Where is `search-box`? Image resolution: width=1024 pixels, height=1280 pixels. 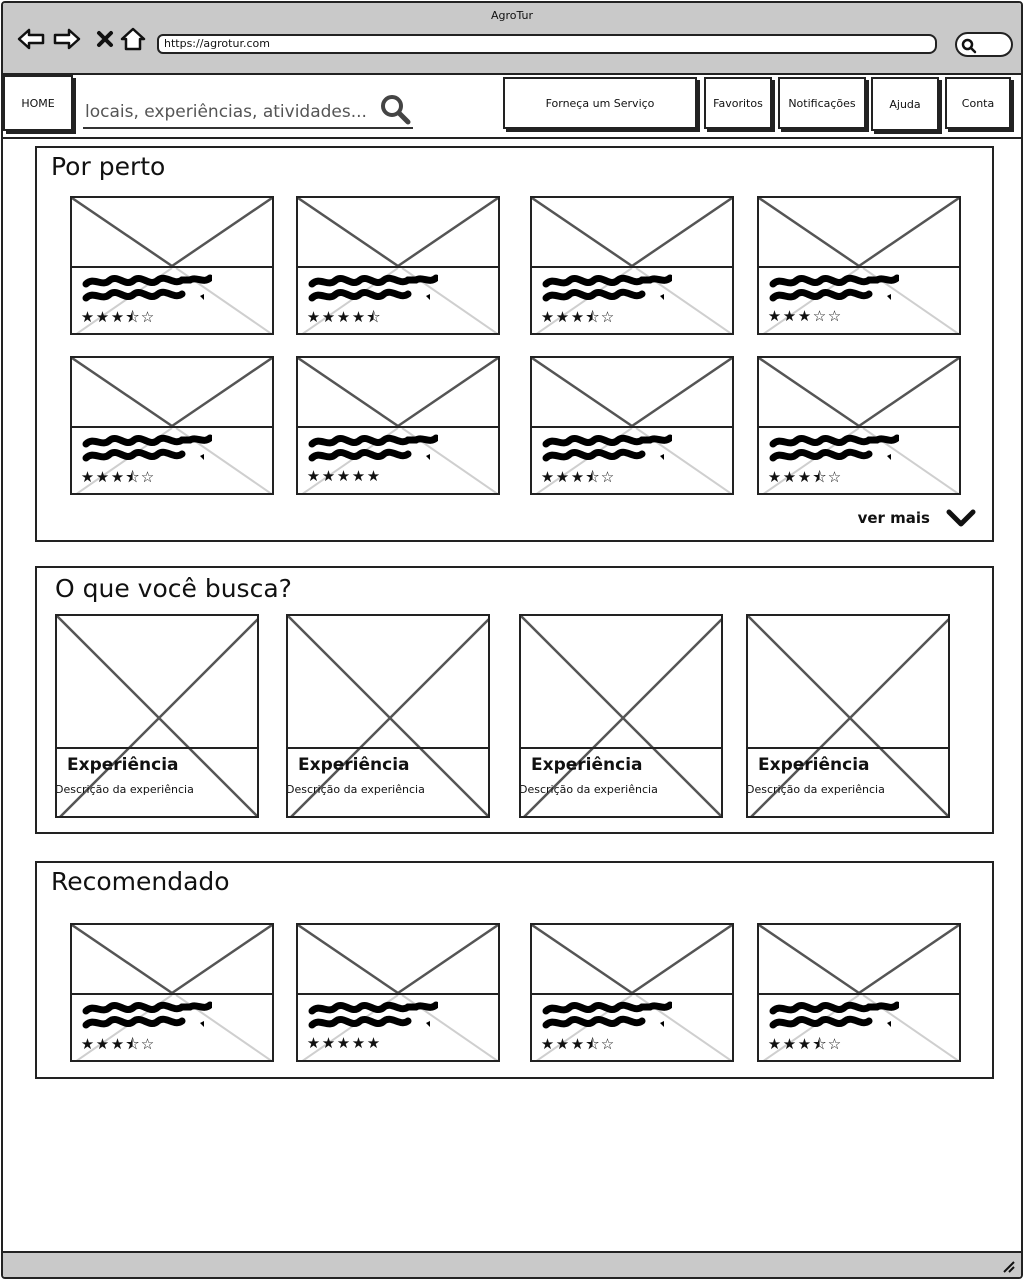 search-box is located at coordinates (248, 110).